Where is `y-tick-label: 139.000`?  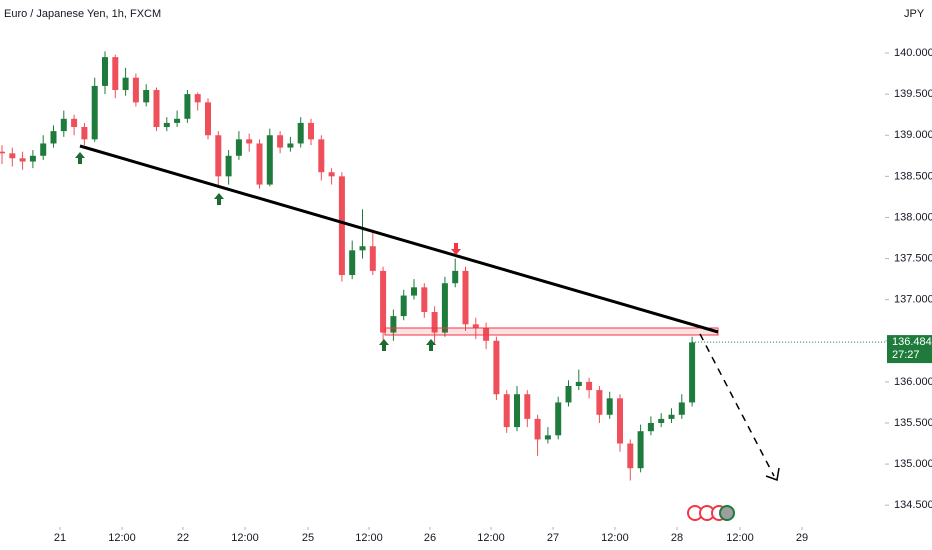 y-tick-label: 139.000 is located at coordinates (913, 135).